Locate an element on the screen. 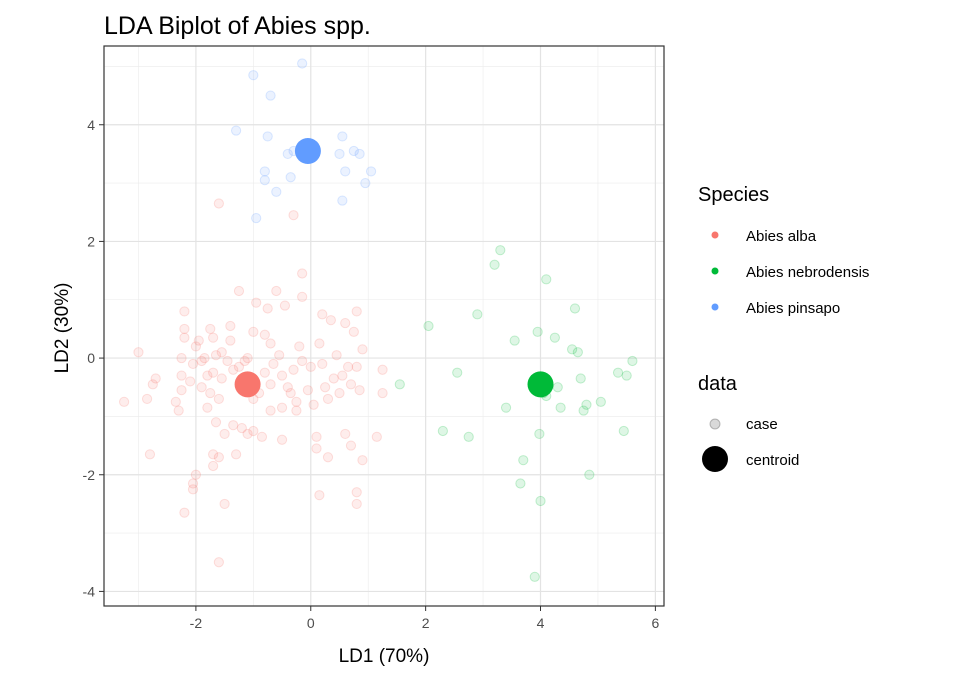 Image resolution: width=954 pixels, height=676 pixels. legend-key-abies-pinsapo is located at coordinates (715, 307).